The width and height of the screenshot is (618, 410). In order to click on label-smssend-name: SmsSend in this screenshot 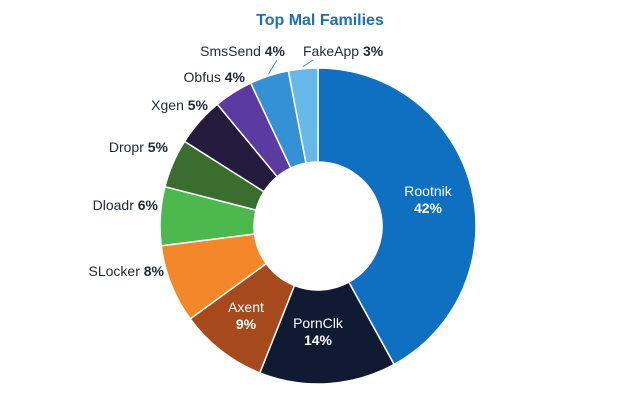, I will do `click(232, 51)`.